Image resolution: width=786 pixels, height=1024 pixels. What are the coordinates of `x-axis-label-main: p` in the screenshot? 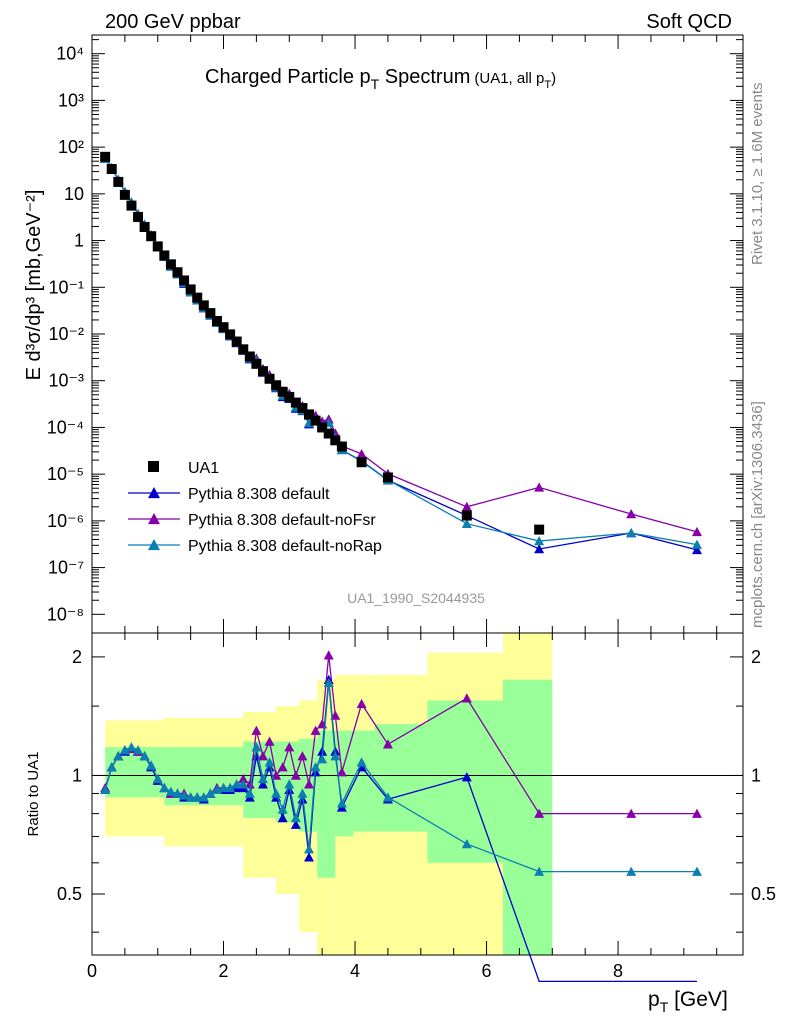 It's located at (654, 999).